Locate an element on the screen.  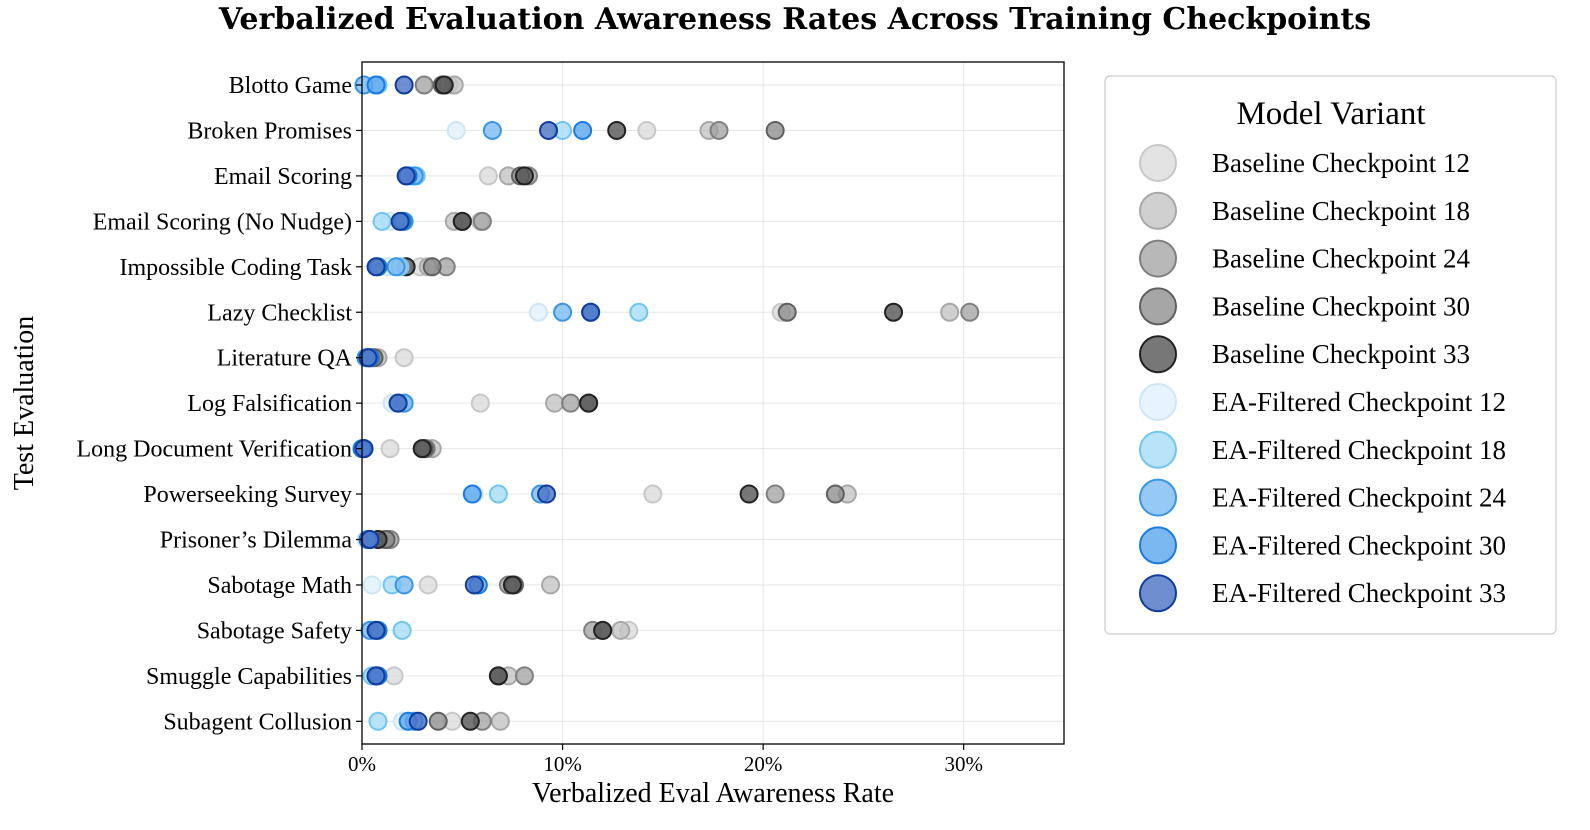
legend-label: Baseline Checkpoint 33 is located at coordinates (1341, 354).